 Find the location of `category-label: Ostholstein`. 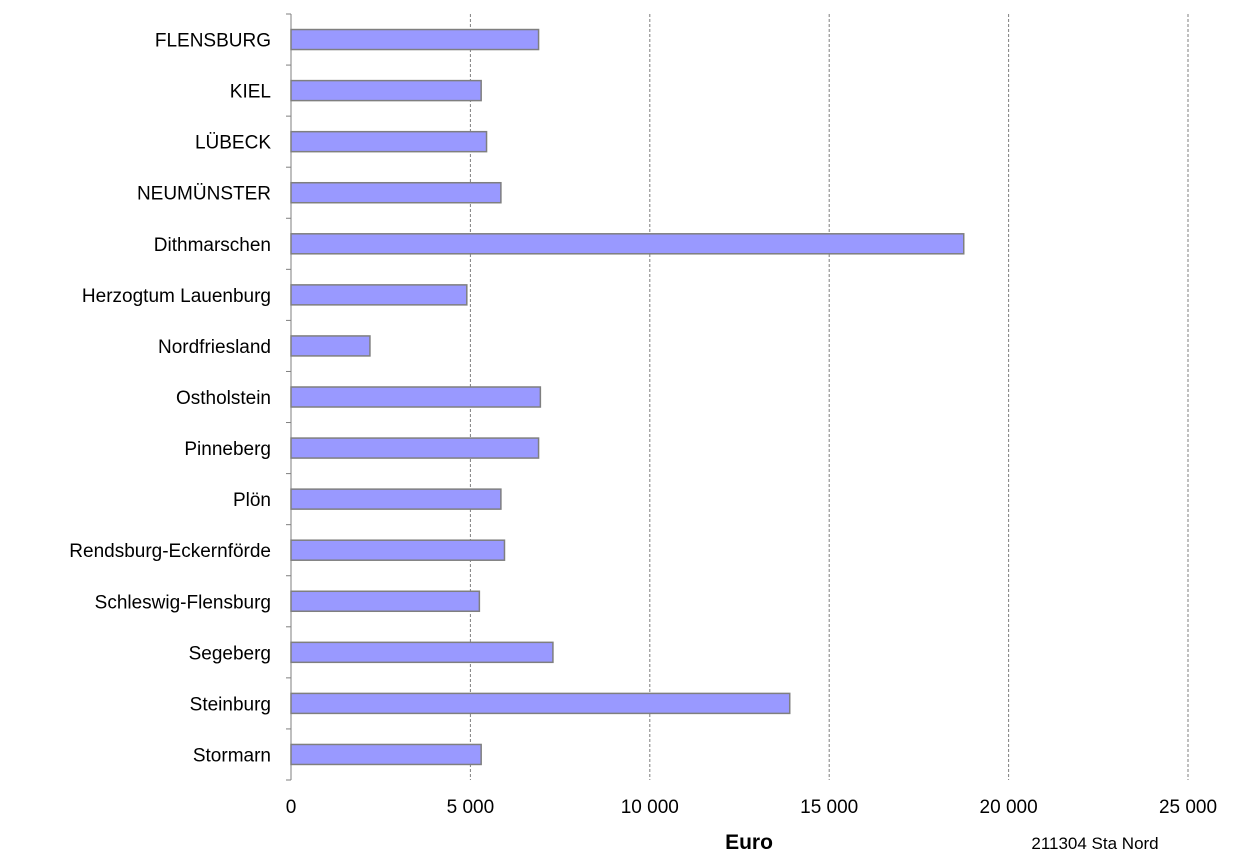

category-label: Ostholstein is located at coordinates (223, 398).